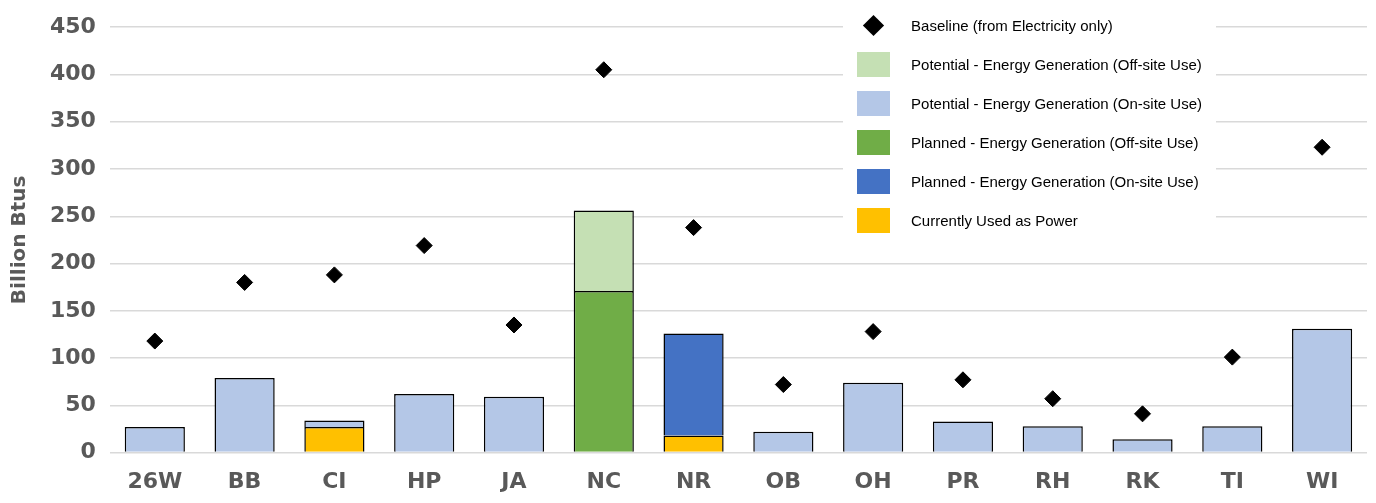  I want to click on y-axis-title: Billion Btus, so click(18, 240).